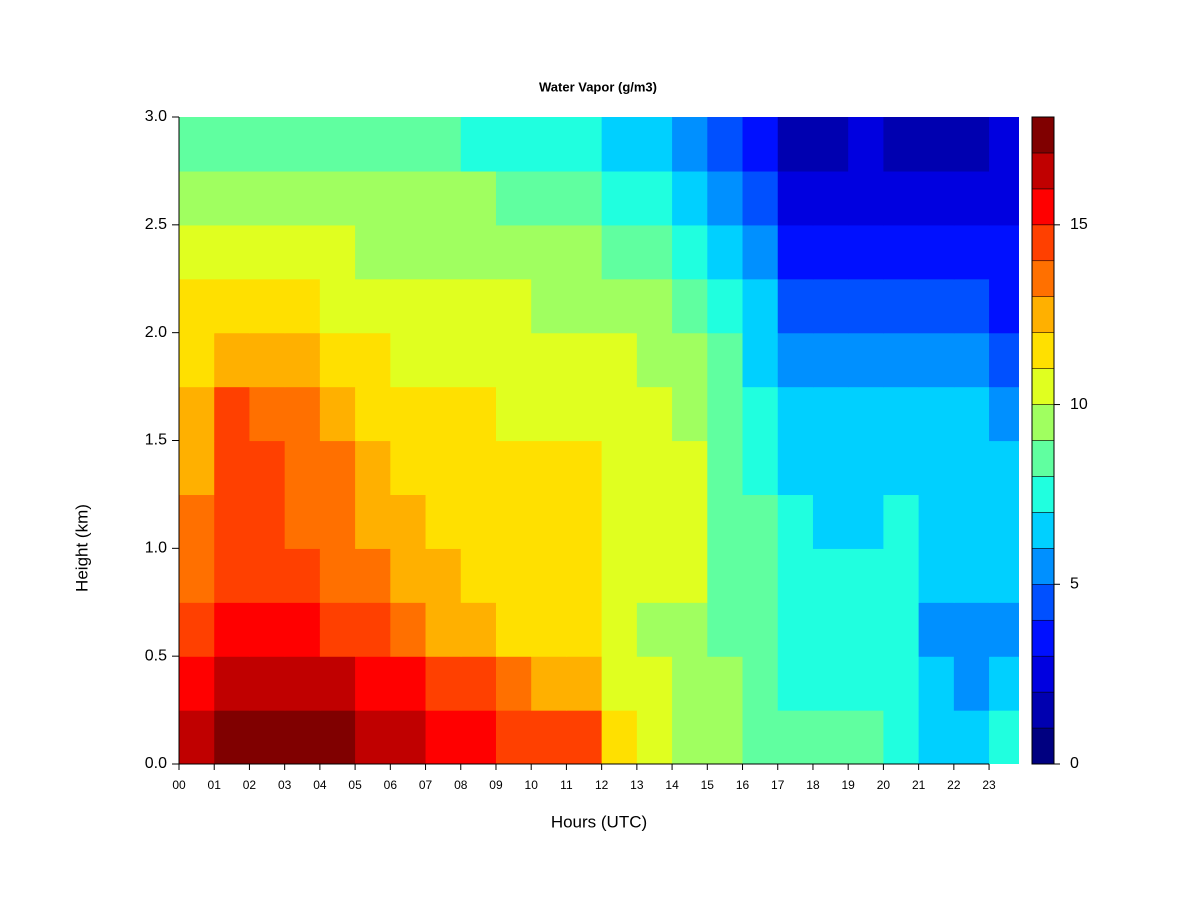 The width and height of the screenshot is (1200, 900). I want to click on x-tick-label: 12, so click(602, 785).